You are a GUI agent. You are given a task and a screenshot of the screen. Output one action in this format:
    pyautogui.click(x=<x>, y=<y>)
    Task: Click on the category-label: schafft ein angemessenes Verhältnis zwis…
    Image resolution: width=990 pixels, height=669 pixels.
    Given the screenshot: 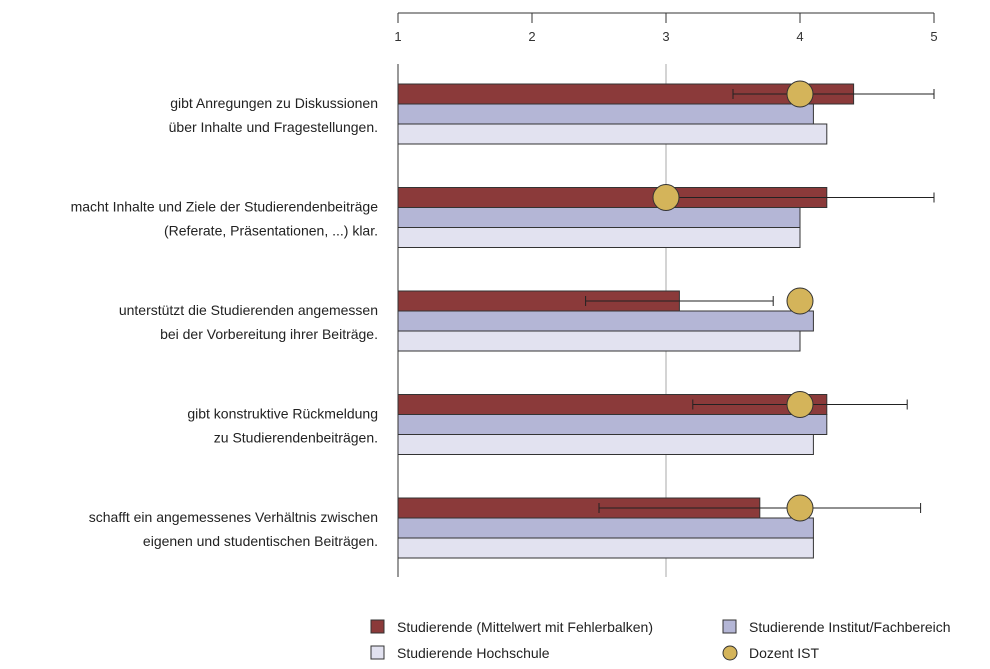 What is the action you would take?
    pyautogui.click(x=233, y=517)
    